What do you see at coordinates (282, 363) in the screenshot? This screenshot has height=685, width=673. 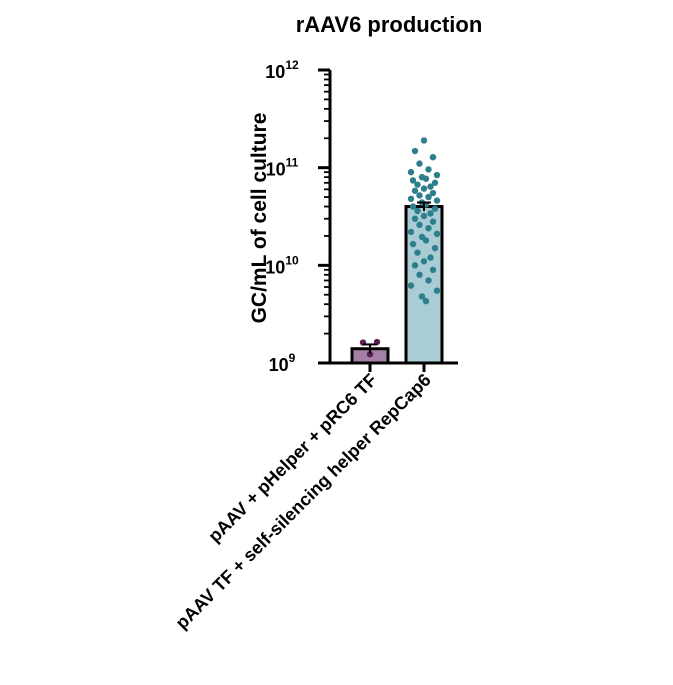 I see `y-tick-label: 109` at bounding box center [282, 363].